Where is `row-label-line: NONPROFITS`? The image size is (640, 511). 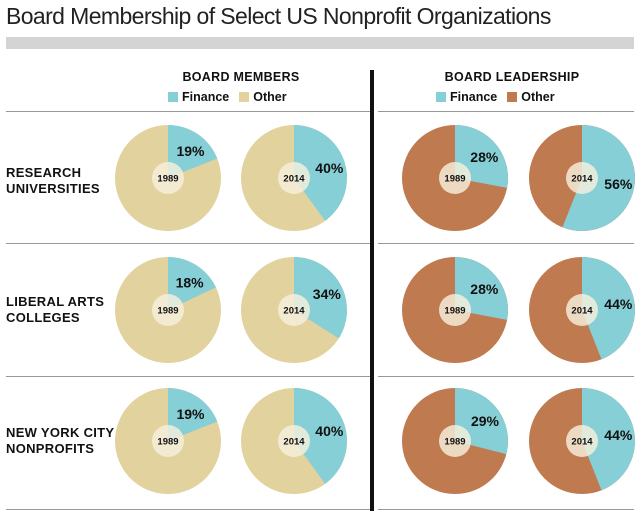
row-label-line: NONPROFITS is located at coordinates (50, 448).